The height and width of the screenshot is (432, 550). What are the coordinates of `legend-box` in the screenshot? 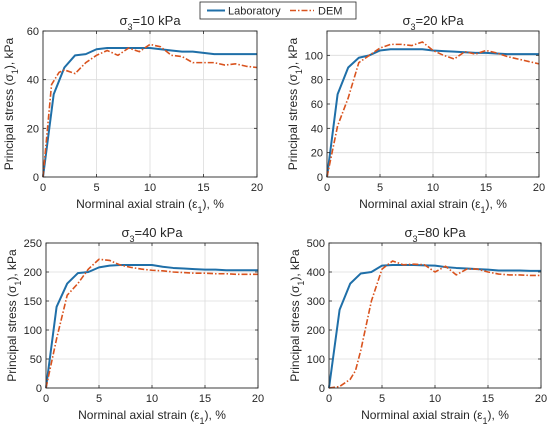 It's located at (278, 10).